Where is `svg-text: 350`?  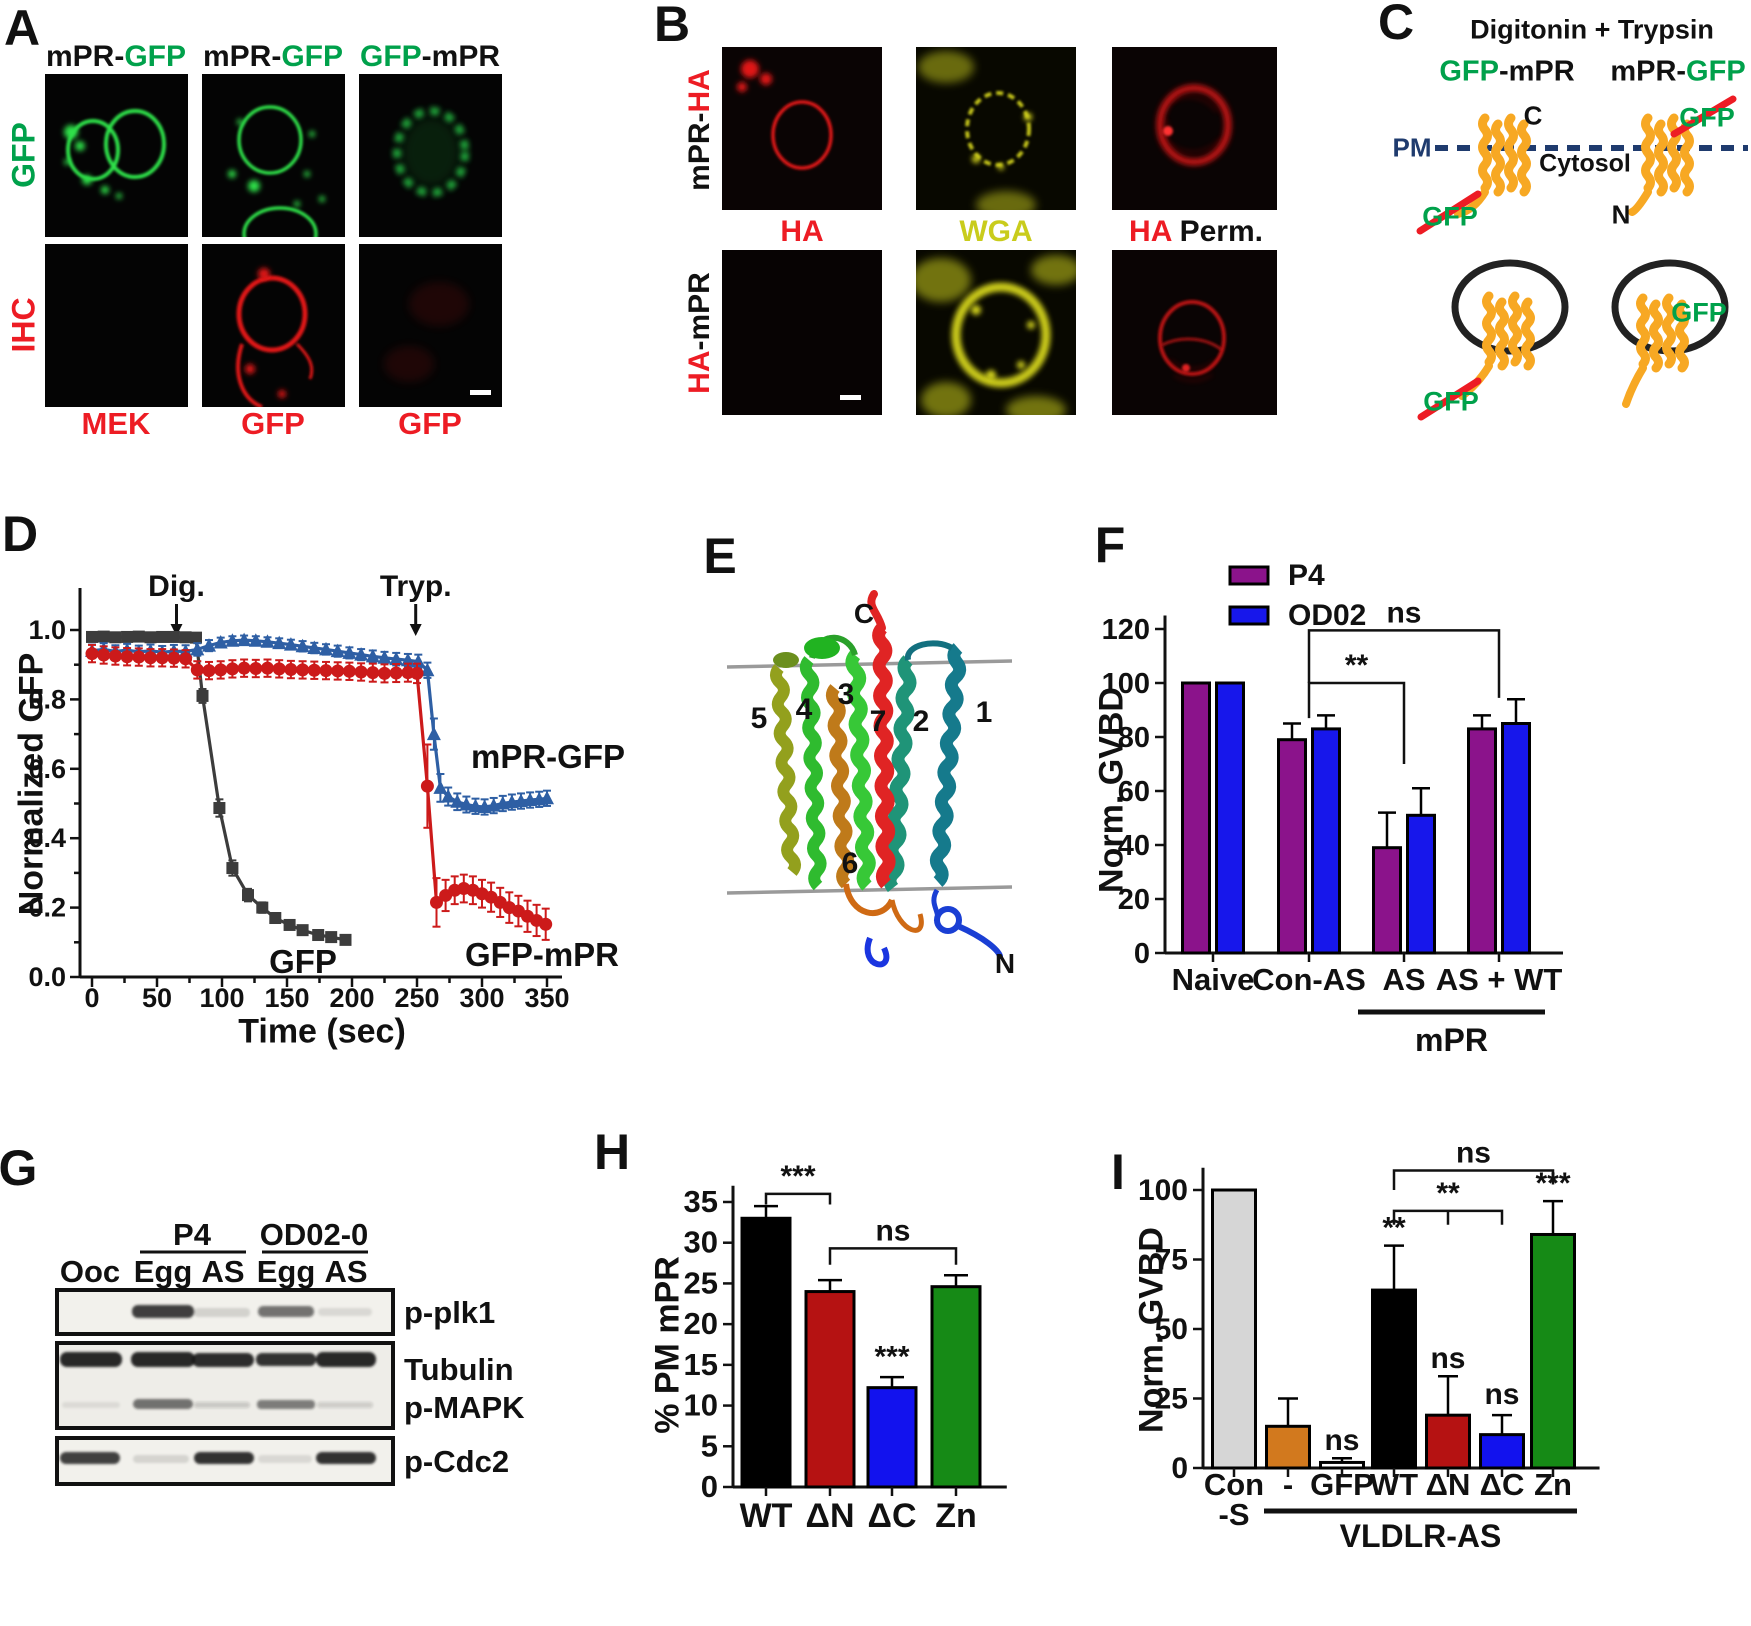
svg-text: 350 is located at coordinates (546, 998).